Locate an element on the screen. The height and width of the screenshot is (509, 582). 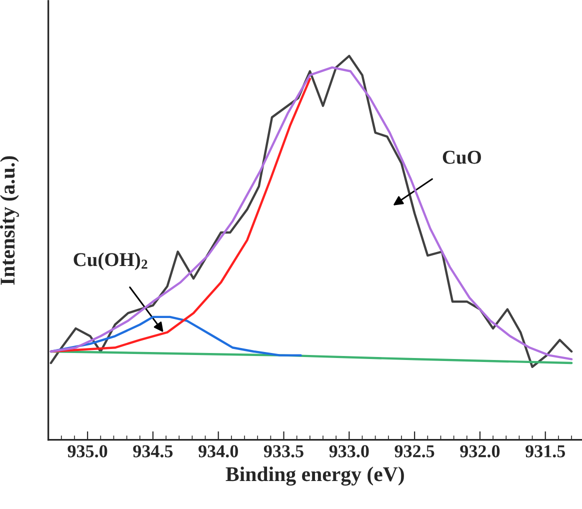
x-tick-label: 934.5 is located at coordinates (153, 451).